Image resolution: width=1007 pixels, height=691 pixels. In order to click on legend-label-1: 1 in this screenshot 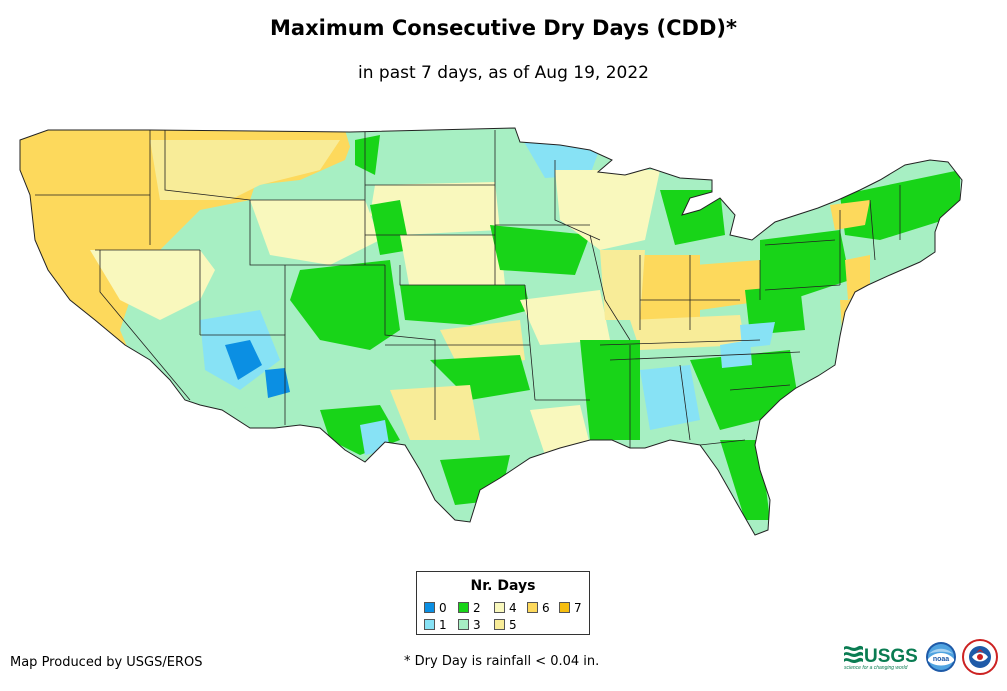, I will do `click(443, 625)`.